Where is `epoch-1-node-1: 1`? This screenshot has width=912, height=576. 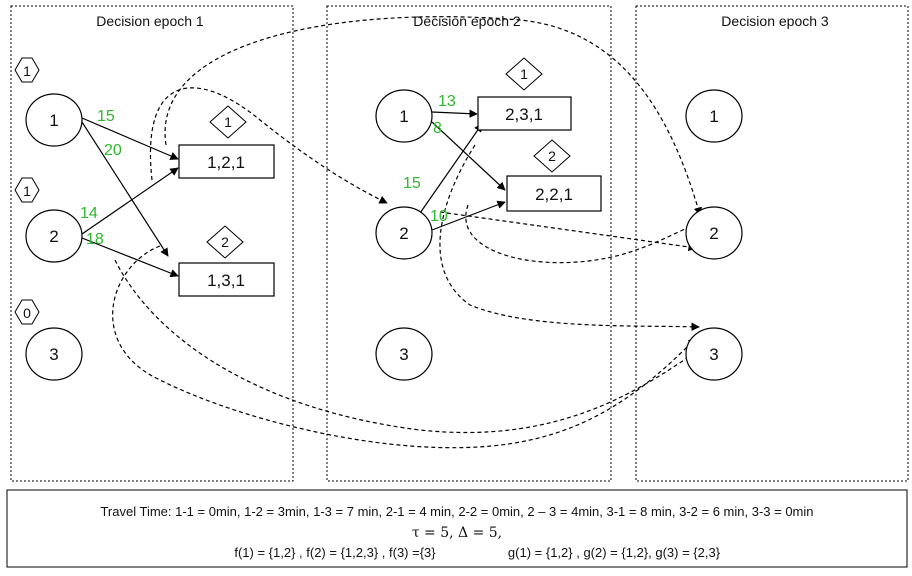 epoch-1-node-1: 1 is located at coordinates (54, 120).